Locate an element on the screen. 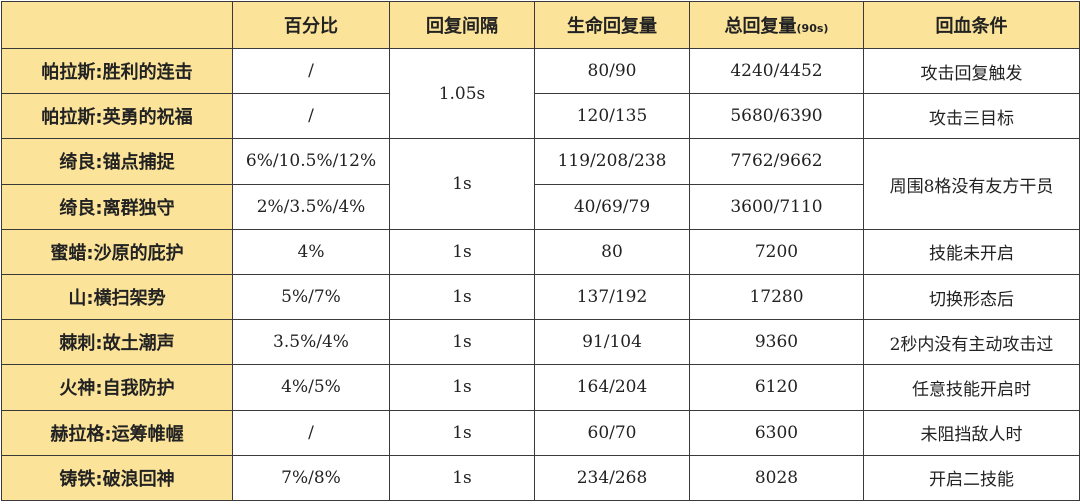 Image resolution: width=1080 pixels, height=504 pixels. table-row: 山:横扫架势 5%/7% 1s 137/192 17280 切换形态后 is located at coordinates (540, 297).